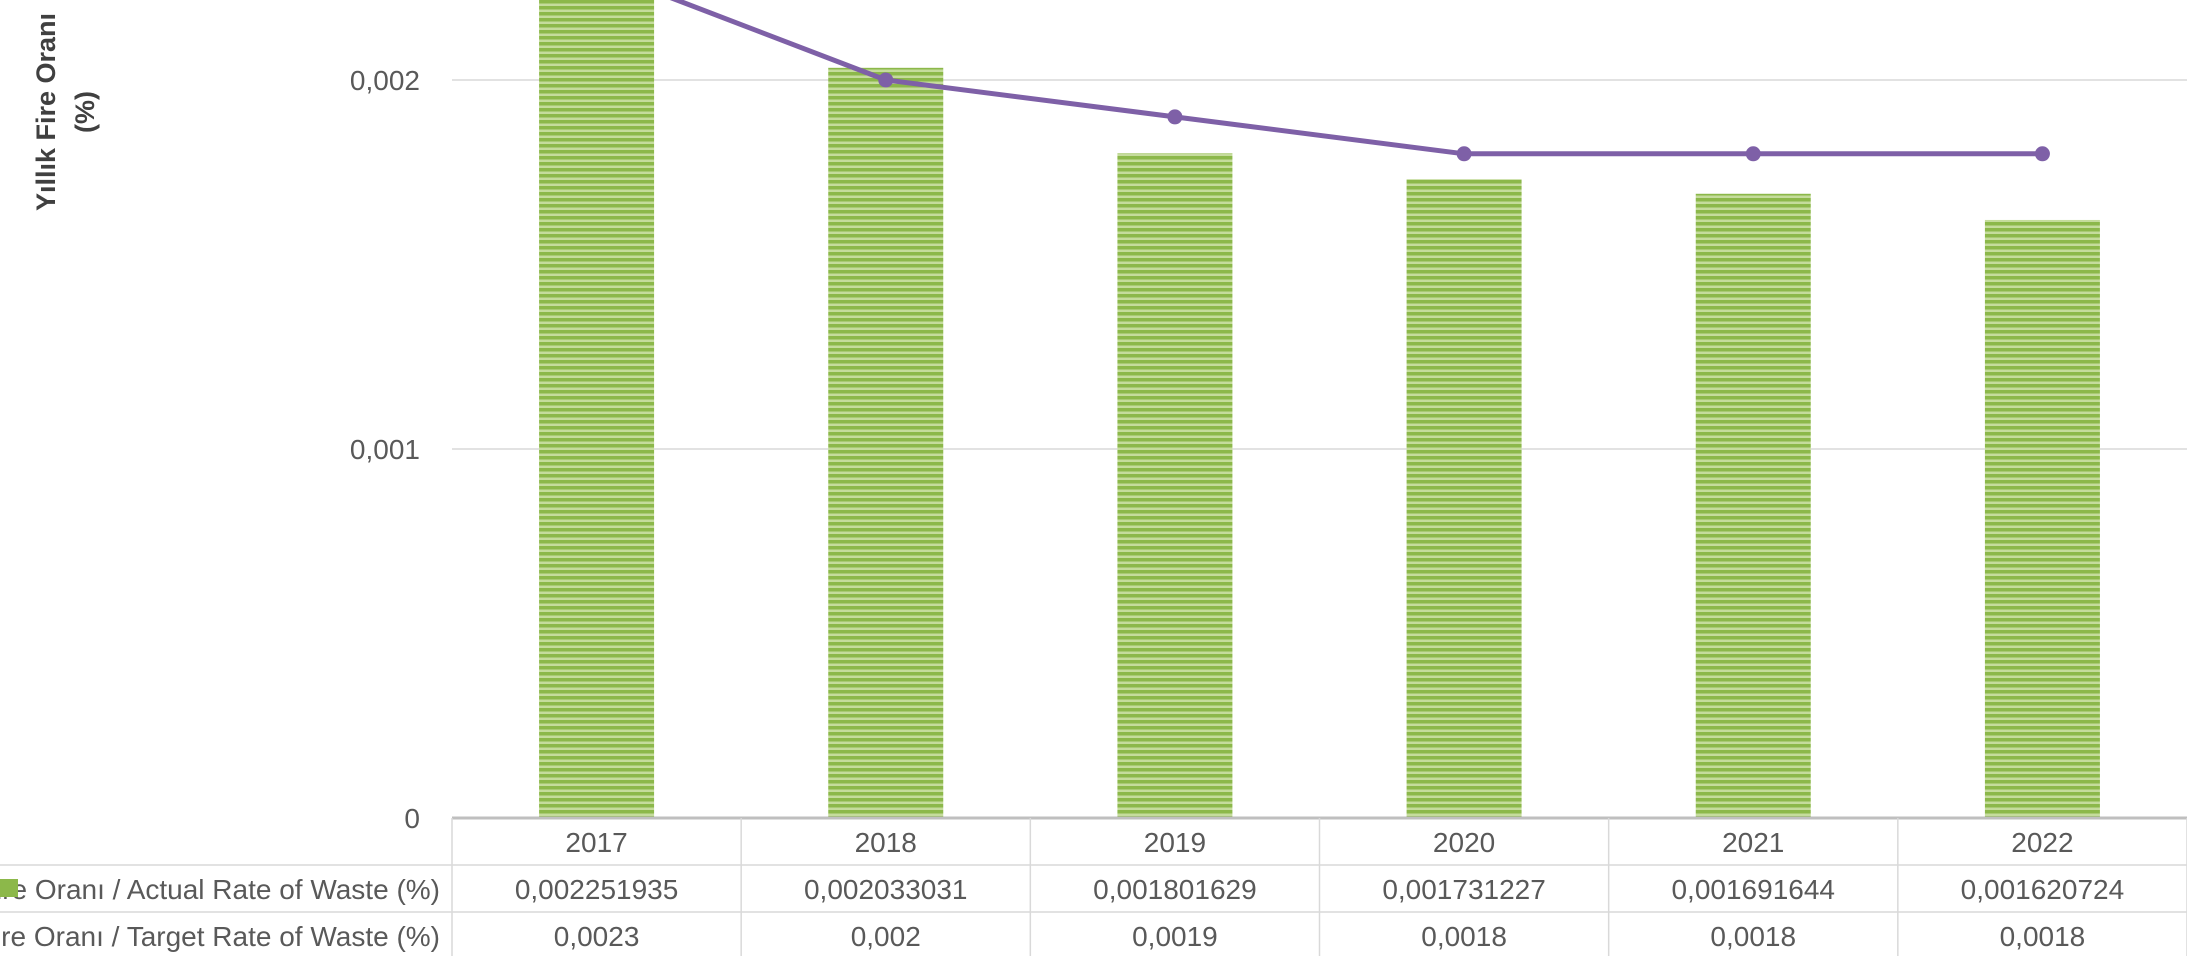  What do you see at coordinates (65, 112) in the screenshot?
I see `y-axis-label: Yıllık Fire Oranı (%)` at bounding box center [65, 112].